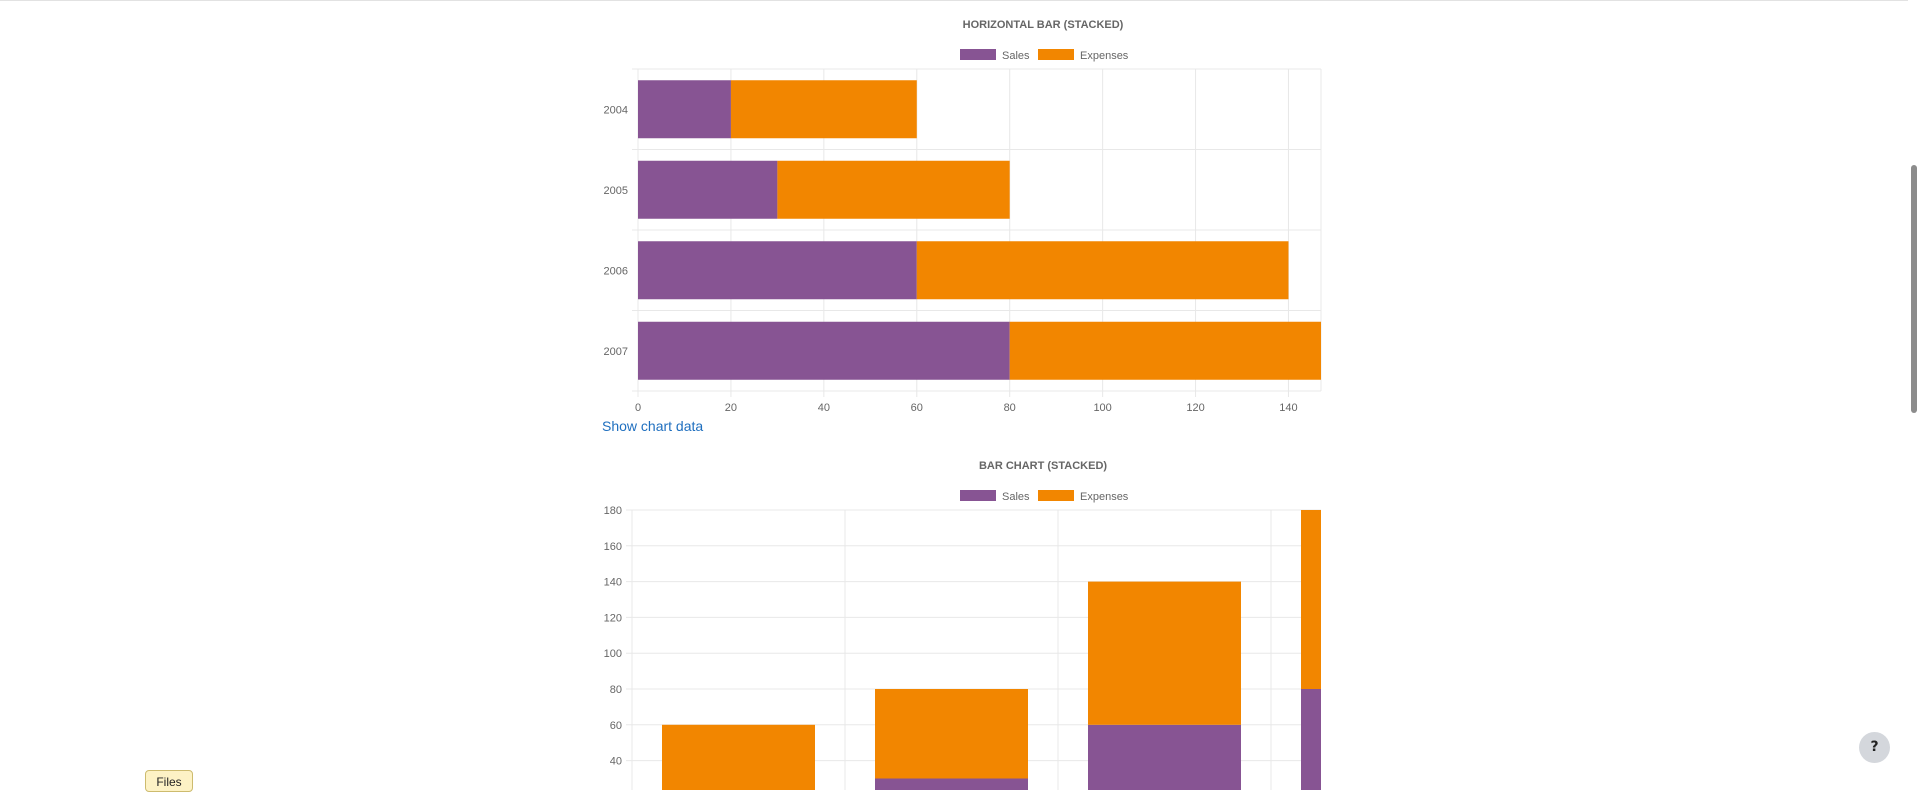  Describe the element at coordinates (824, 408) in the screenshot. I see `x-tick-label: 40` at that location.